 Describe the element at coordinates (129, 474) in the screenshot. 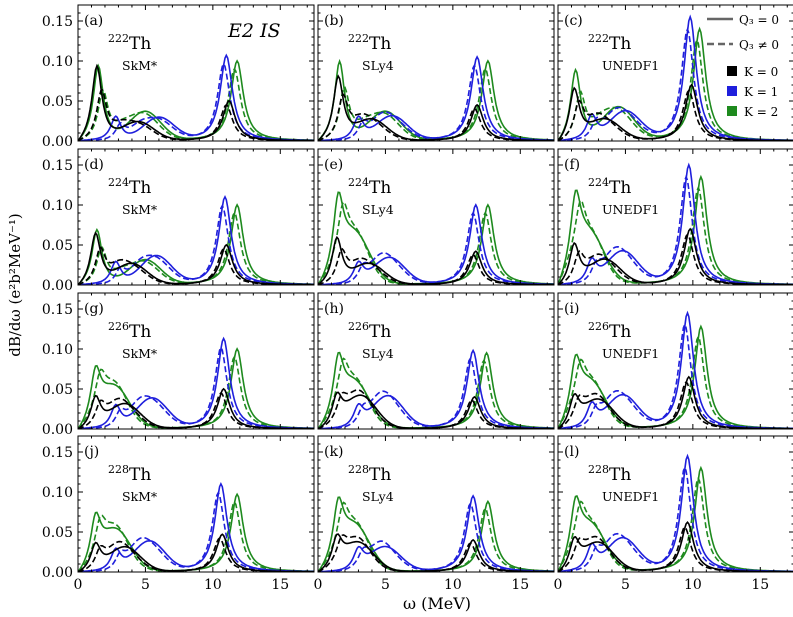

I see `nucleus-label: 228Th` at that location.